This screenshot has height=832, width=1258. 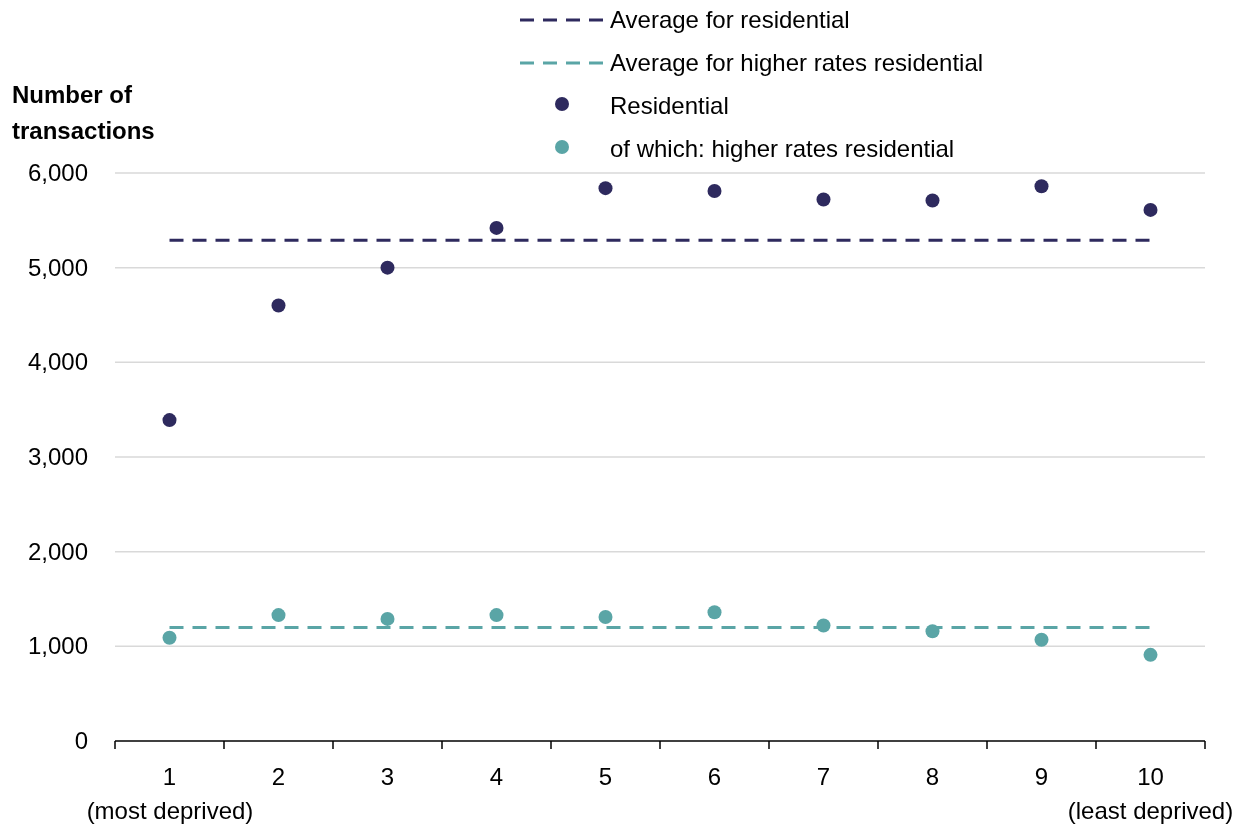 What do you see at coordinates (57, 362) in the screenshot?
I see `y-tick-label: 4,000` at bounding box center [57, 362].